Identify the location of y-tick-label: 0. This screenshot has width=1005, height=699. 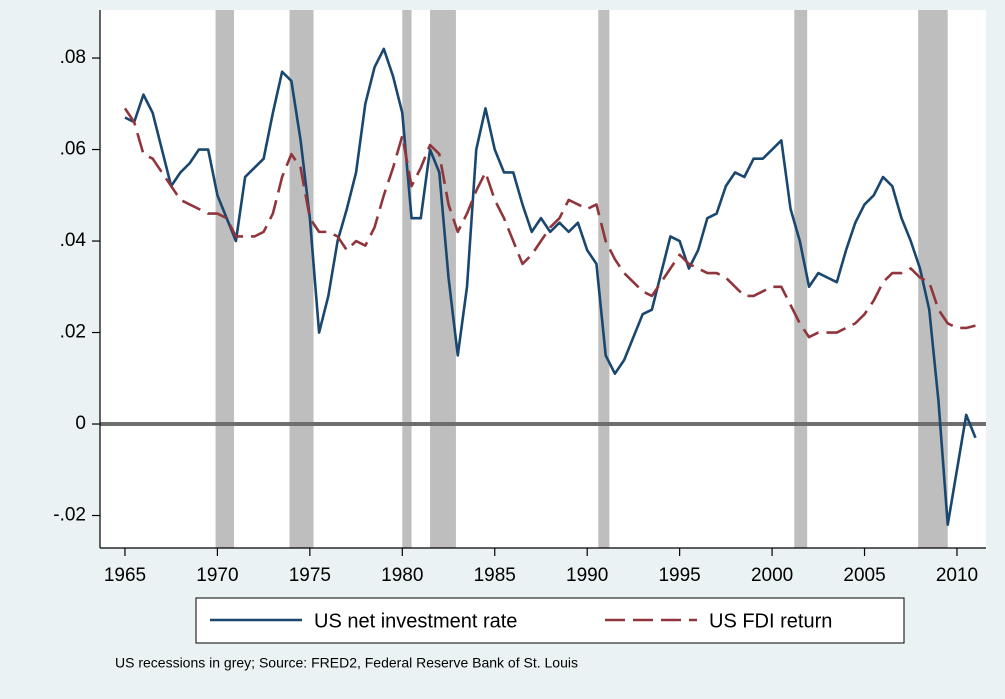
(80, 423).